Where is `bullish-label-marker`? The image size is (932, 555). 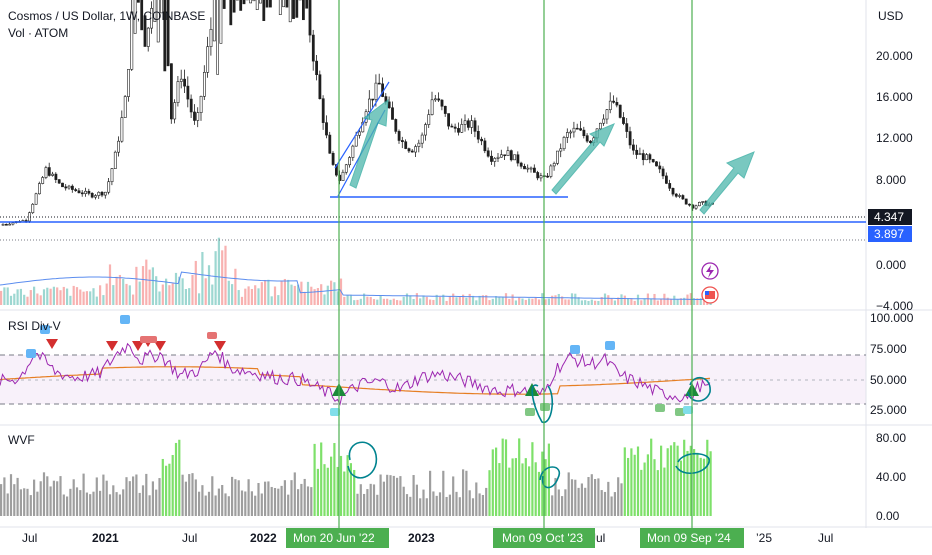 bullish-label-marker is located at coordinates (530, 412).